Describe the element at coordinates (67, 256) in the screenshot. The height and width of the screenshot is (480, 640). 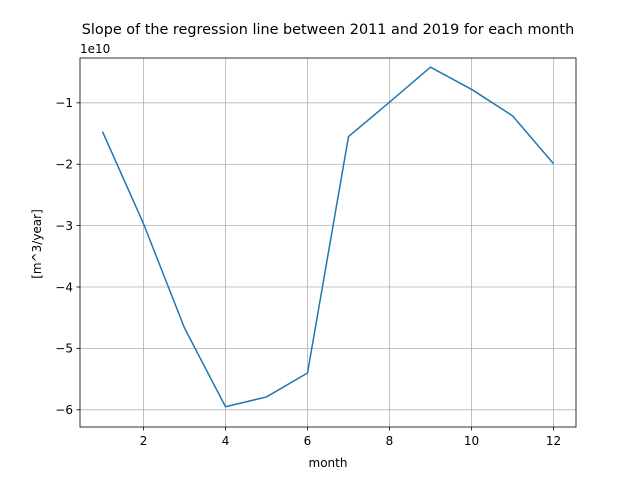
I see `y-axis-ticks: −6 −5 −4 −3 −2 −1` at that location.